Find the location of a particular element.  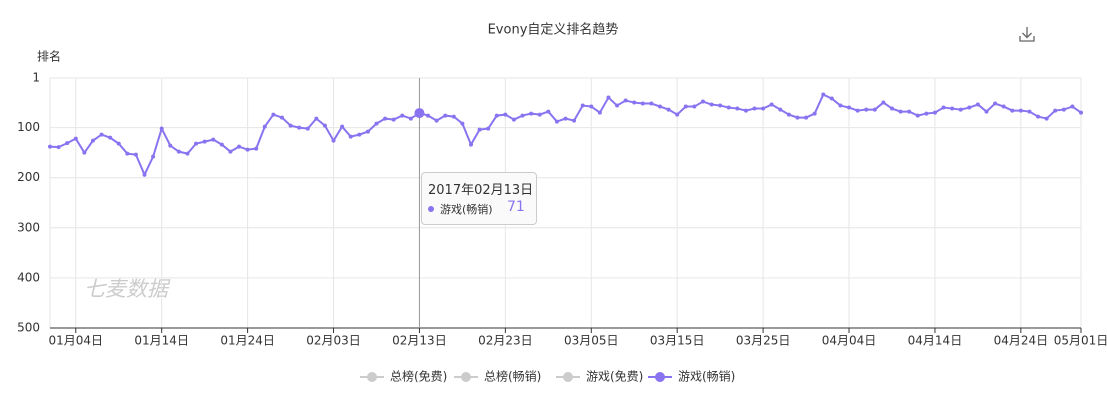

x-tick-label: 03月15日 is located at coordinates (677, 341).